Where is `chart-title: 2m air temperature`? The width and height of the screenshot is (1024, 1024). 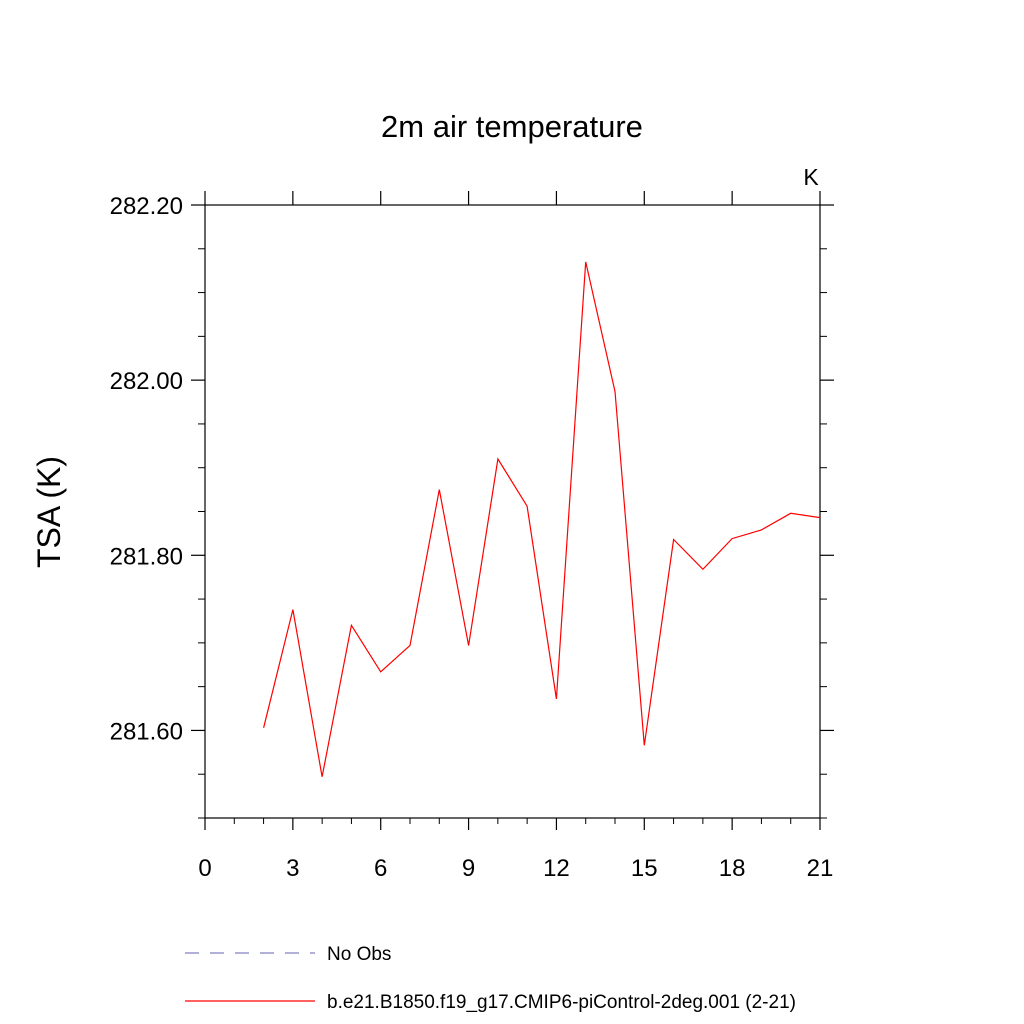
chart-title: 2m air temperature is located at coordinates (512, 126).